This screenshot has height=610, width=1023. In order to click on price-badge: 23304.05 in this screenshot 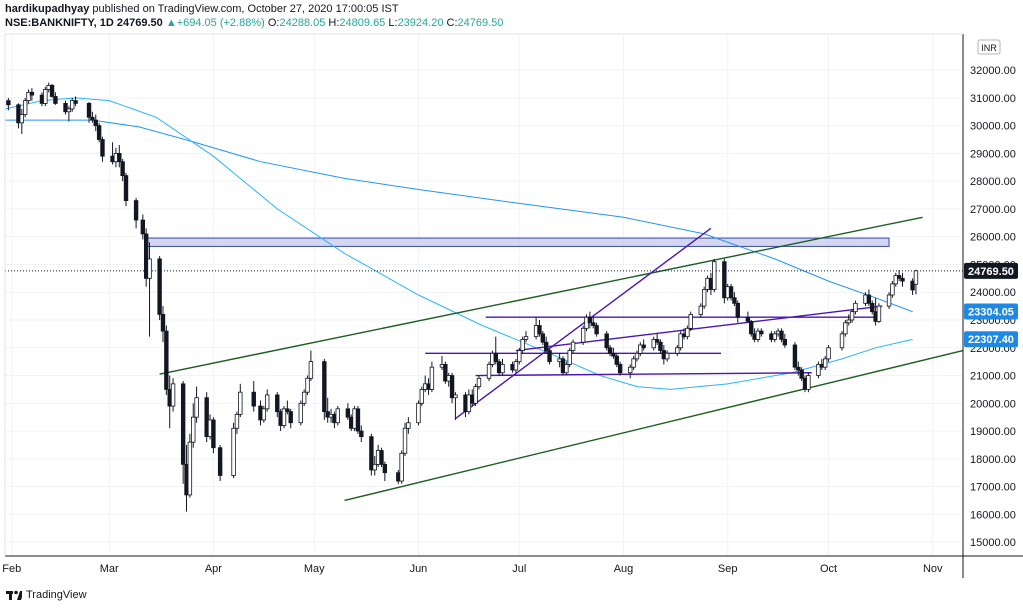, I will do `click(991, 311)`.